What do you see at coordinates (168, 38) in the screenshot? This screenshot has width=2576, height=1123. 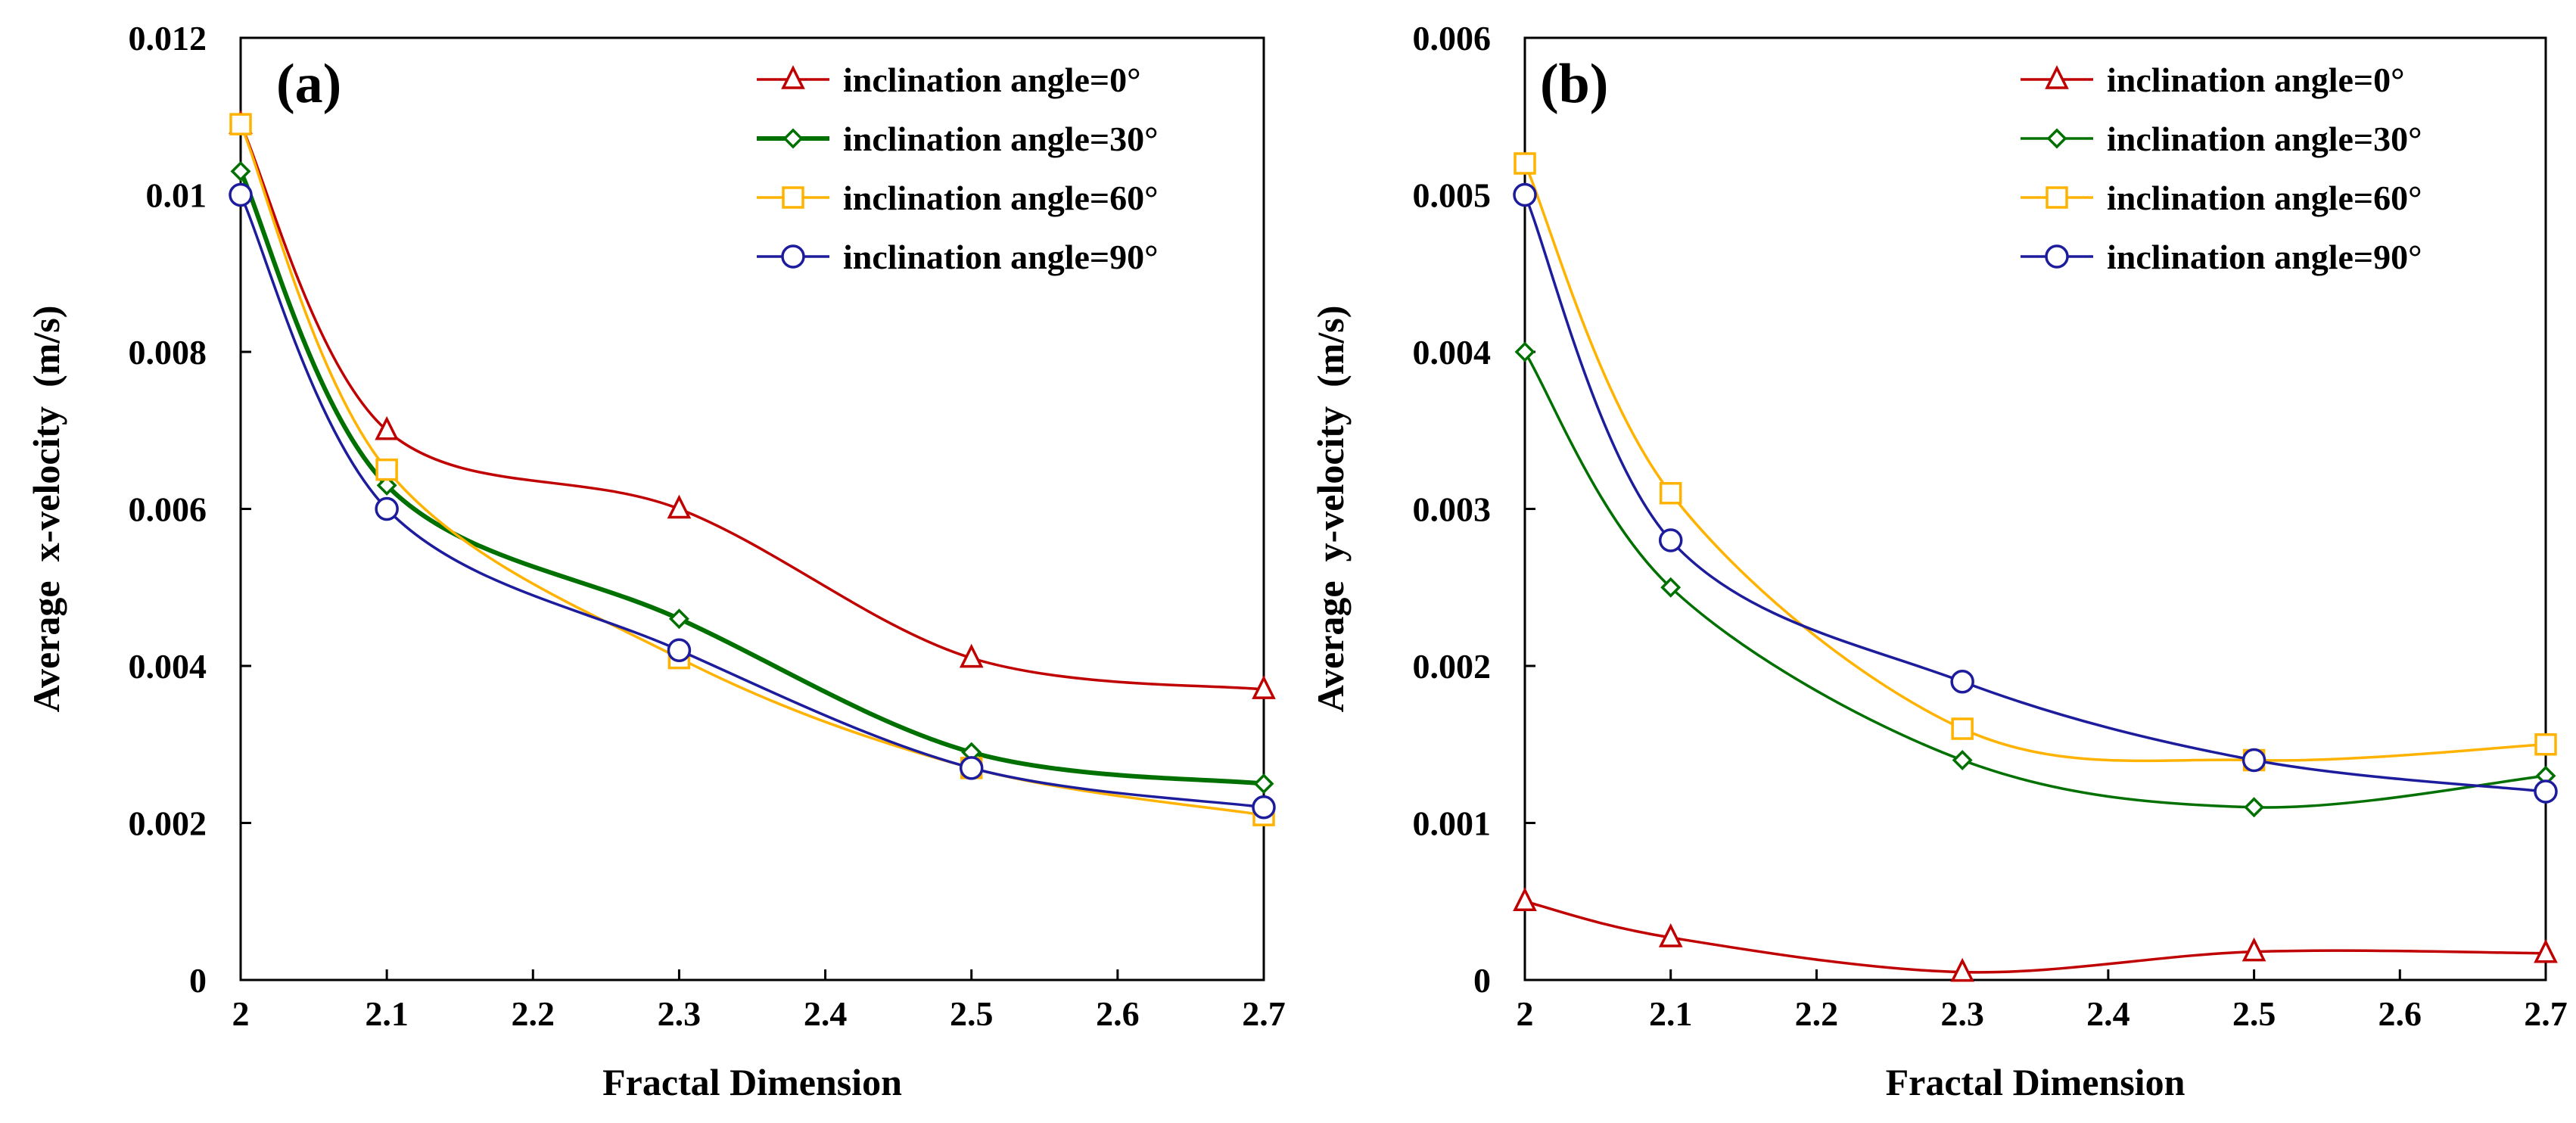 I see `y-tick-label: 0.012` at bounding box center [168, 38].